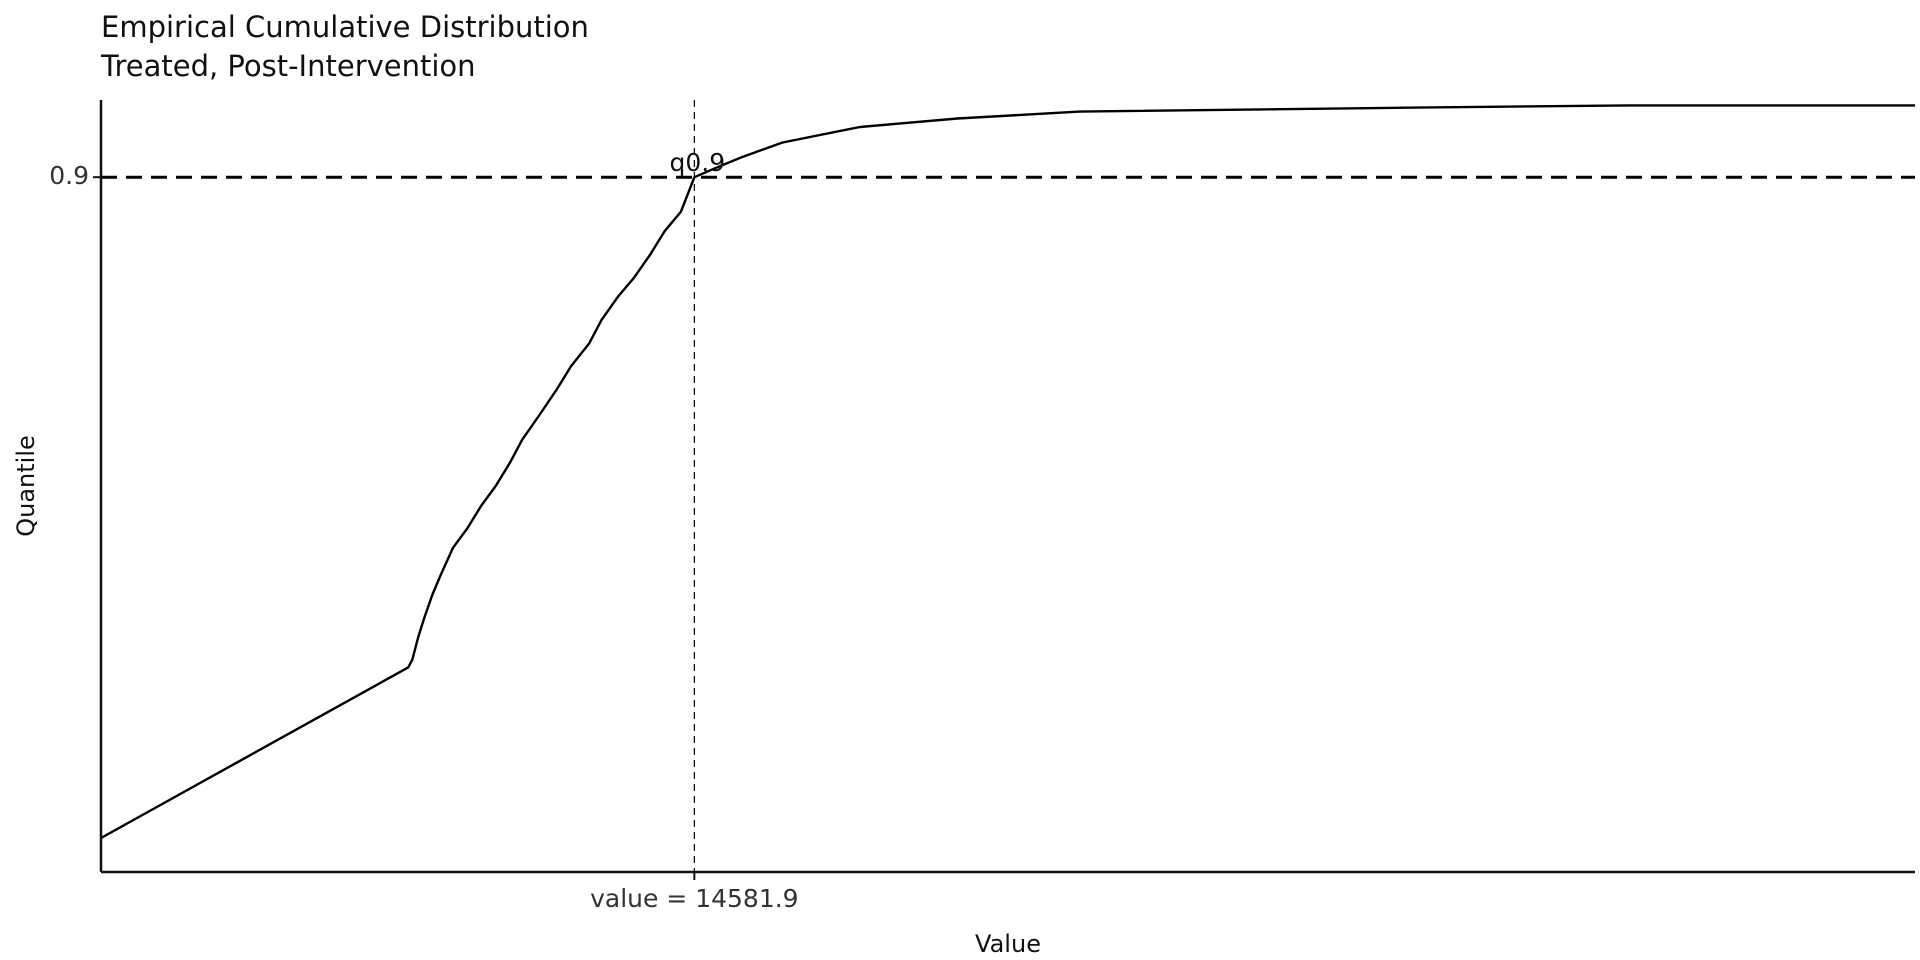 This screenshot has width=1920, height=960. Describe the element at coordinates (288, 66) in the screenshot. I see `chart-subtitle: Treated, Post-Intervention` at that location.